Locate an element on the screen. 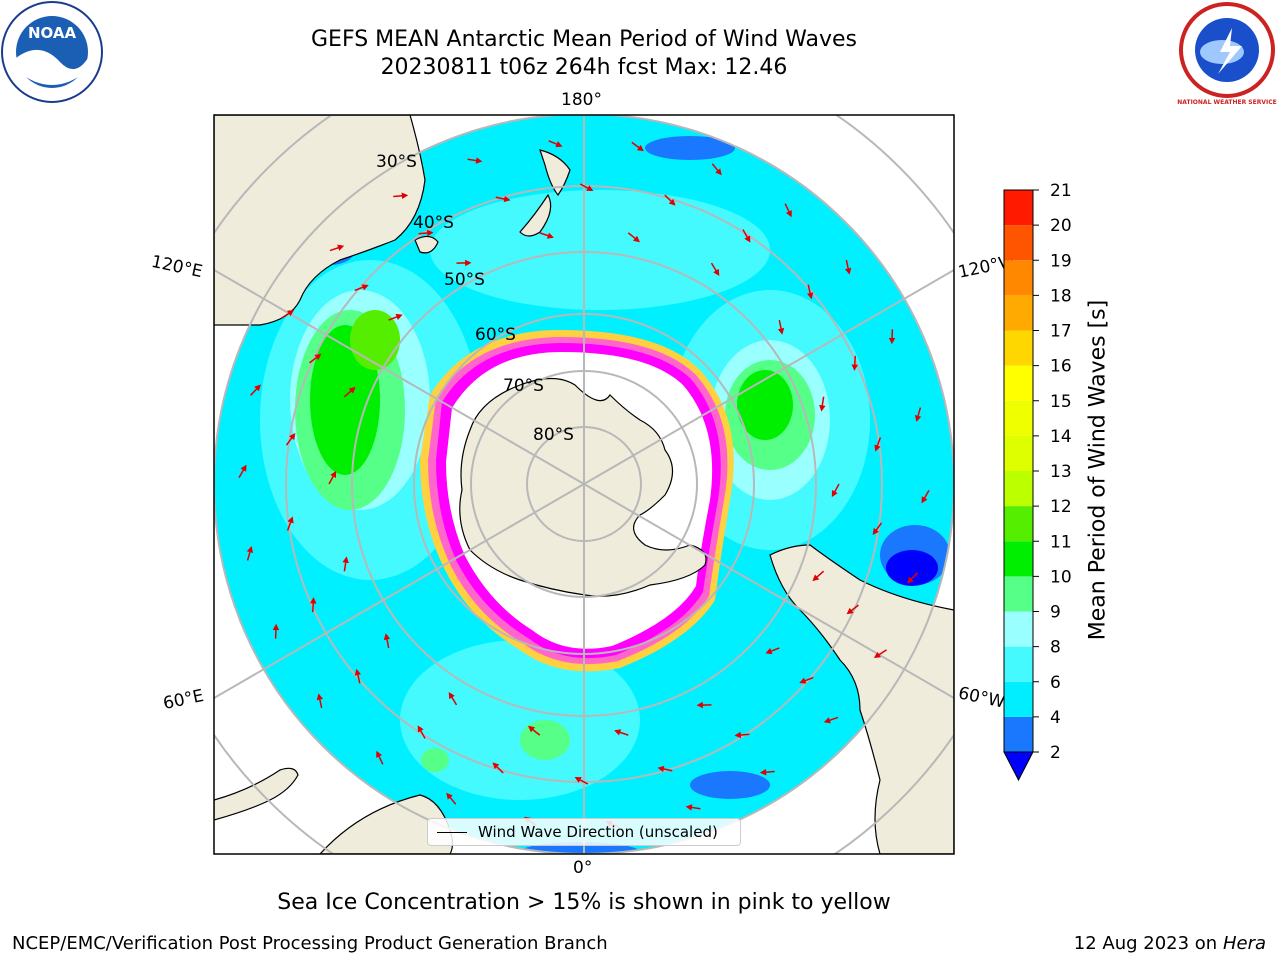 Image resolution: width=1280 pixels, height=960 pixels. latitude-label-40s: 40°S is located at coordinates (433, 223).